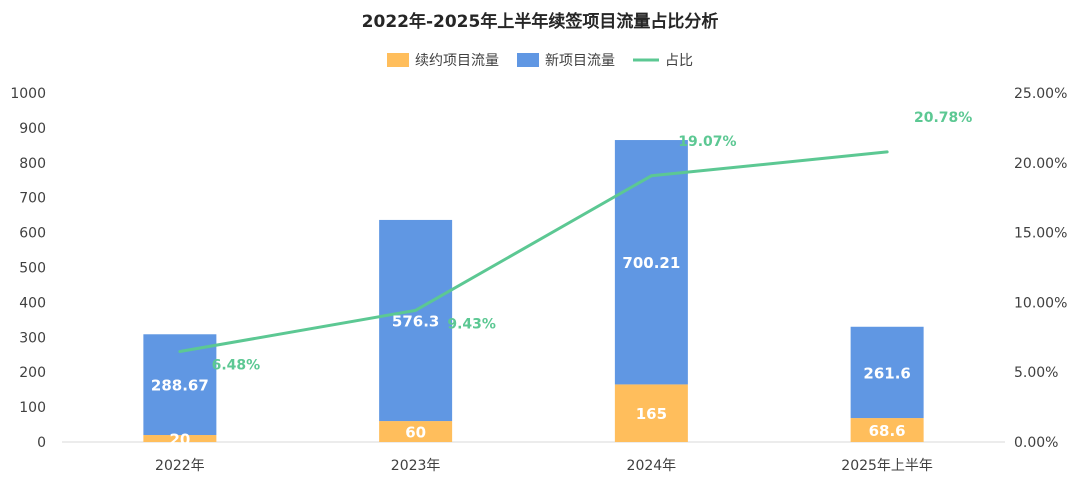  I want to click on y-left-tick-label: 0, so click(41, 443).